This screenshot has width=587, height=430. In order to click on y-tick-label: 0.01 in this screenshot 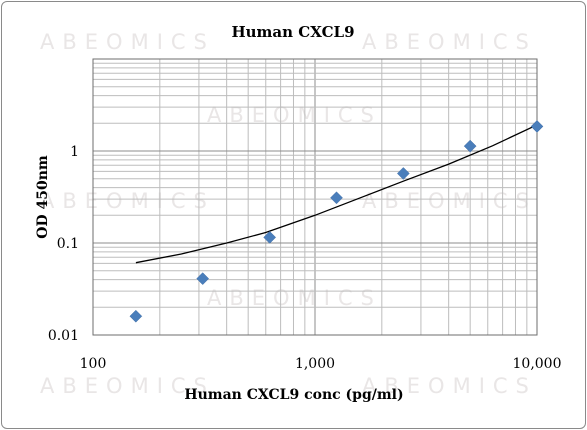, I will do `click(63, 336)`.